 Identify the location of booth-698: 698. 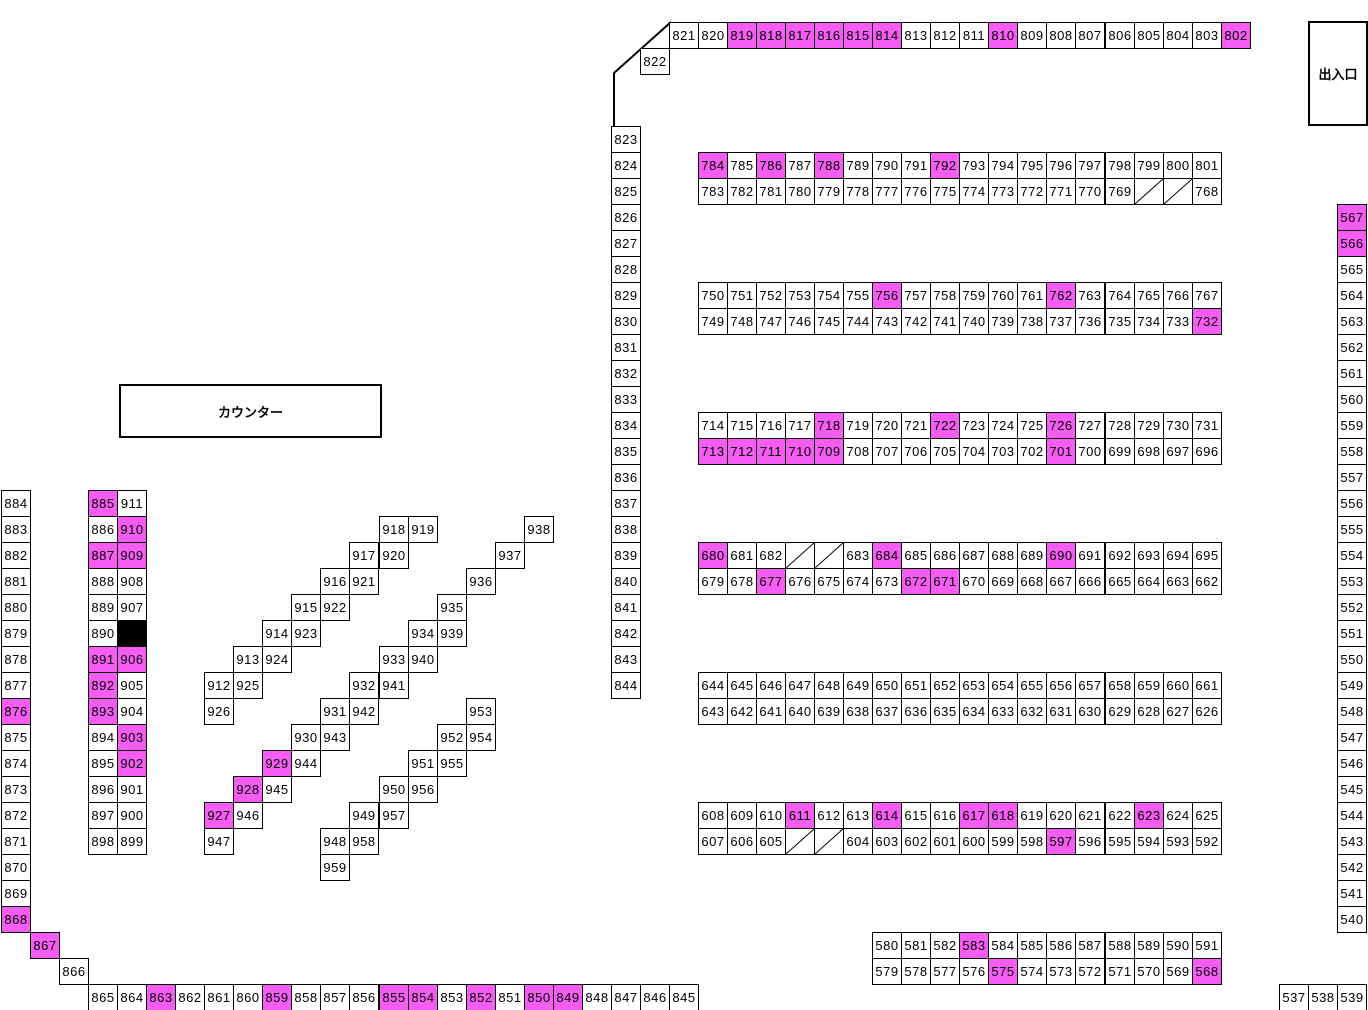
(1149, 451).